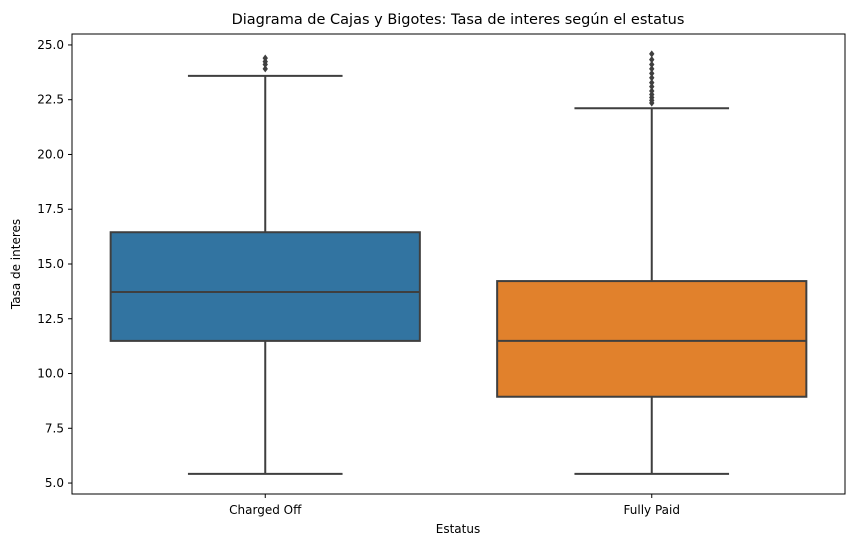 This screenshot has width=855, height=548. Describe the element at coordinates (54, 483) in the screenshot. I see `y-tick-label: 5.0` at that location.